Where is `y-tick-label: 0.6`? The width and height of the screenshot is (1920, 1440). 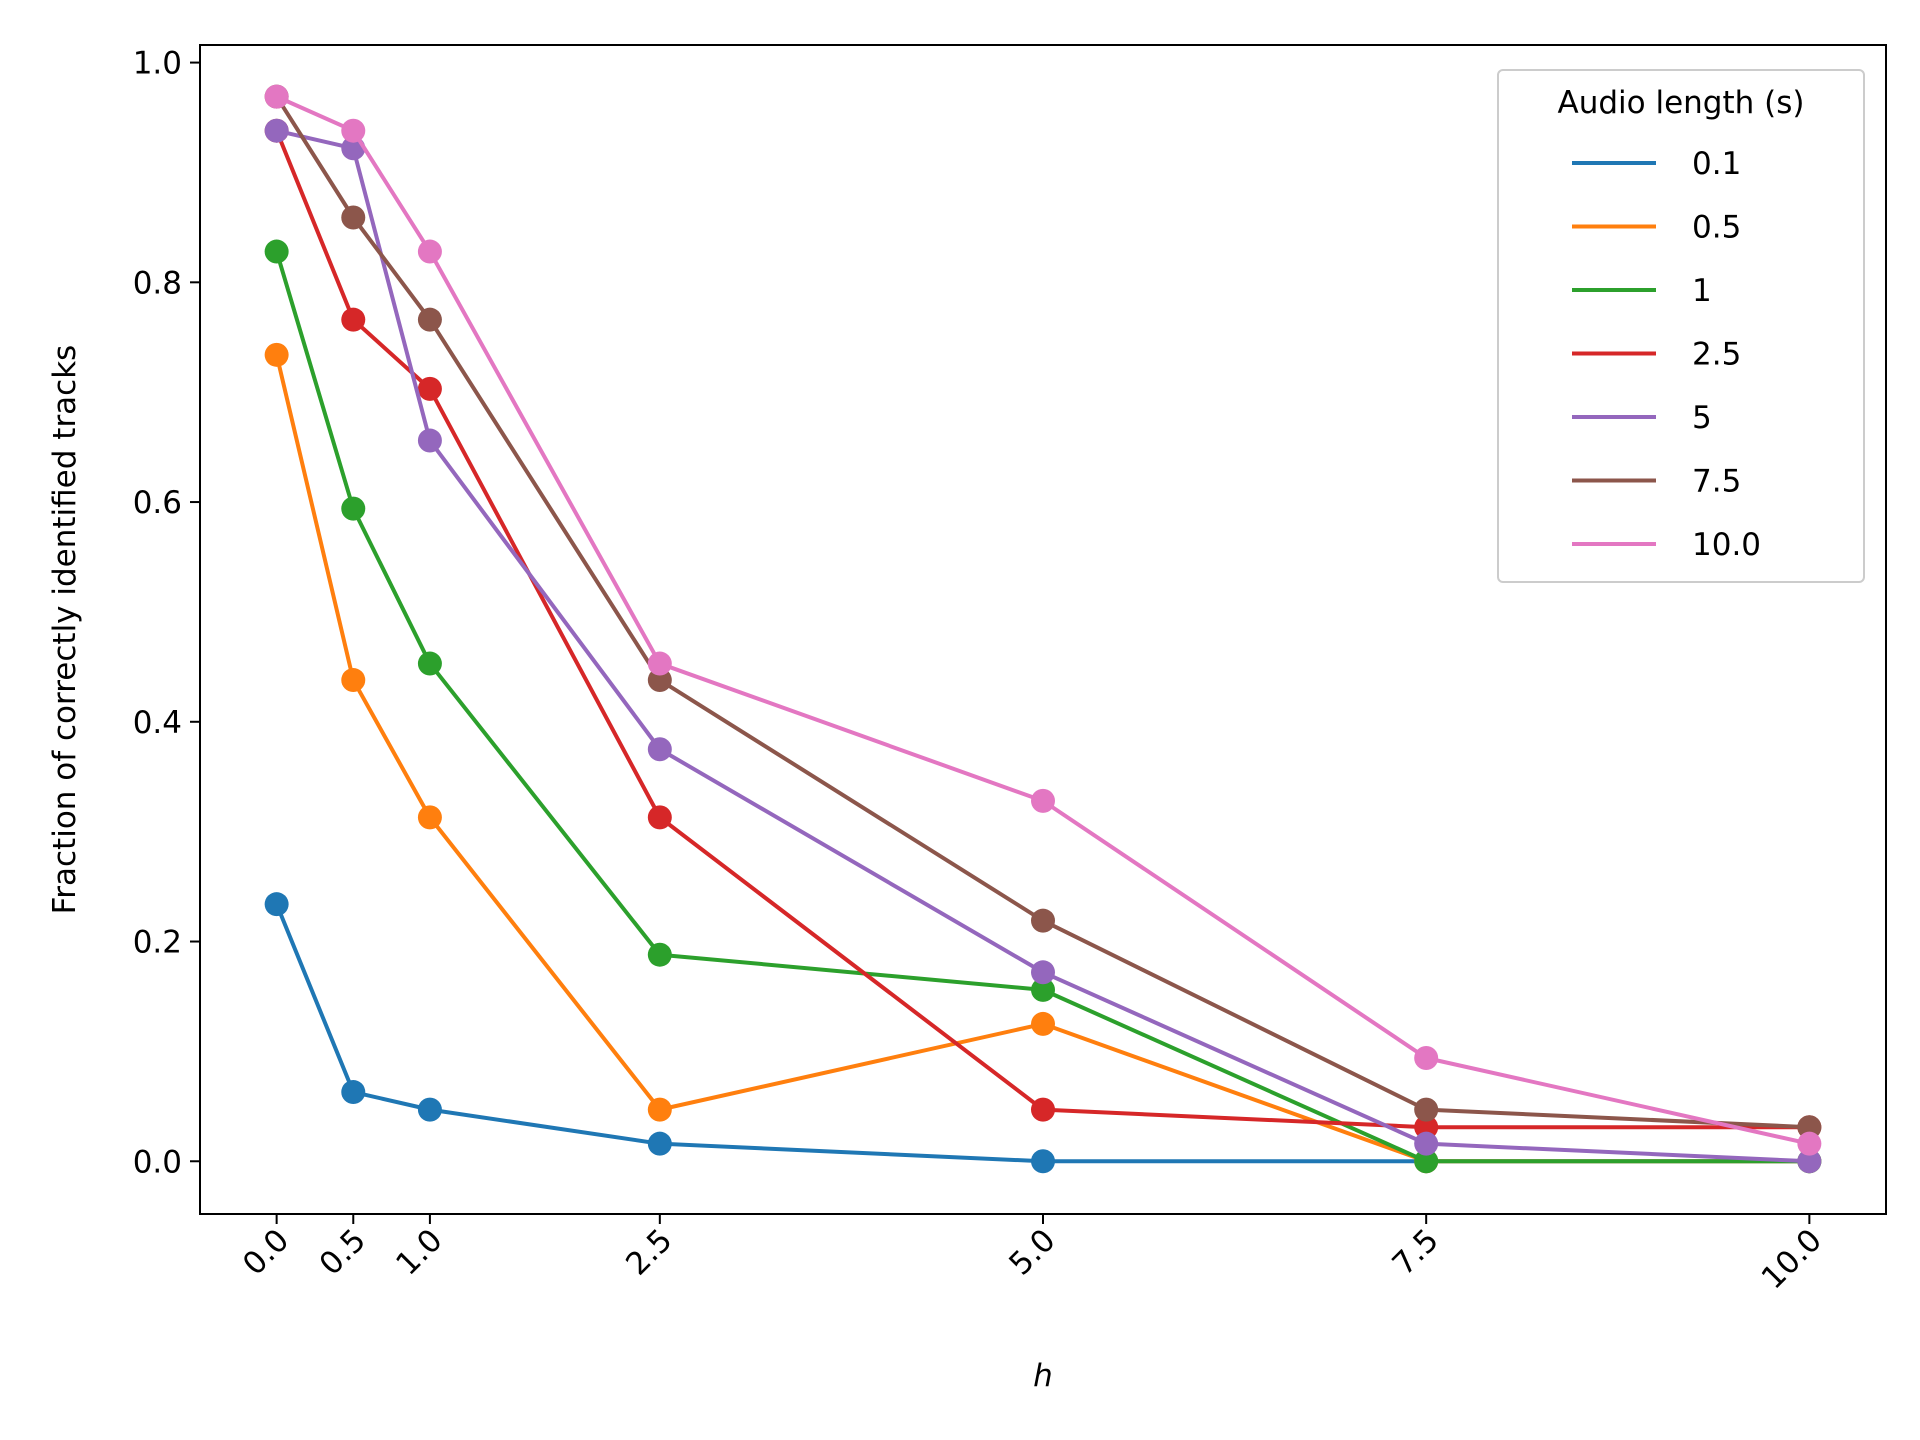
y-tick-label: 0.6 is located at coordinates (157, 503).